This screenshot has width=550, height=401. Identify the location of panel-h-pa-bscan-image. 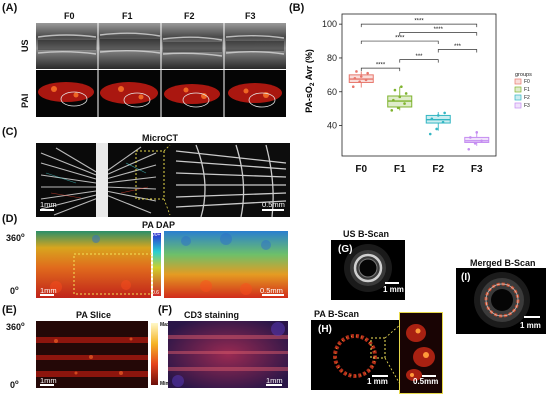
(359, 355).